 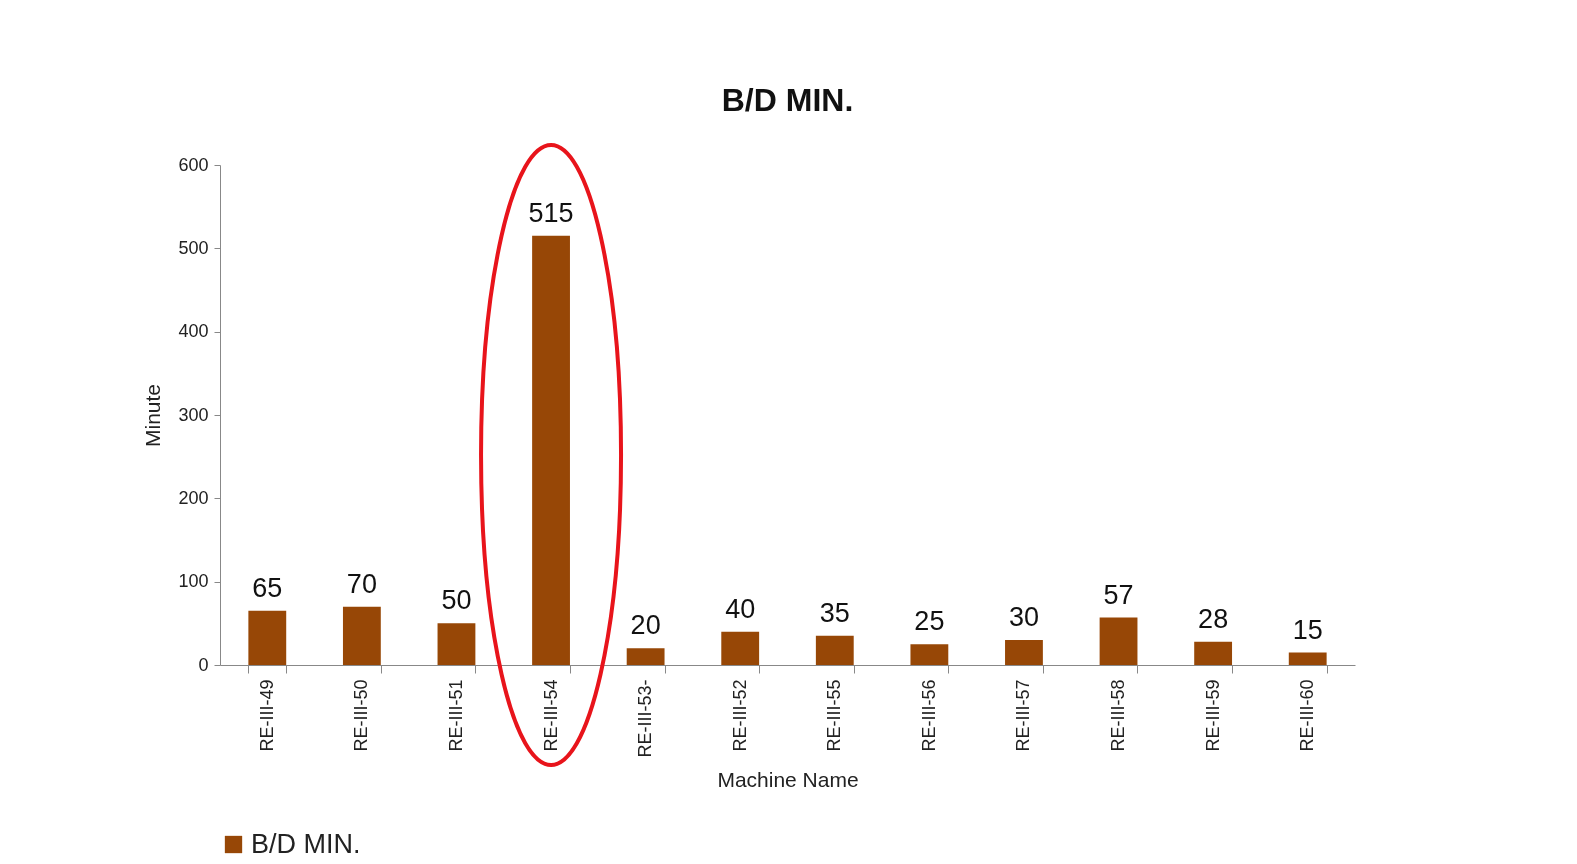 What do you see at coordinates (834, 715) in the screenshot?
I see `x-tick-label: RE-III-55` at bounding box center [834, 715].